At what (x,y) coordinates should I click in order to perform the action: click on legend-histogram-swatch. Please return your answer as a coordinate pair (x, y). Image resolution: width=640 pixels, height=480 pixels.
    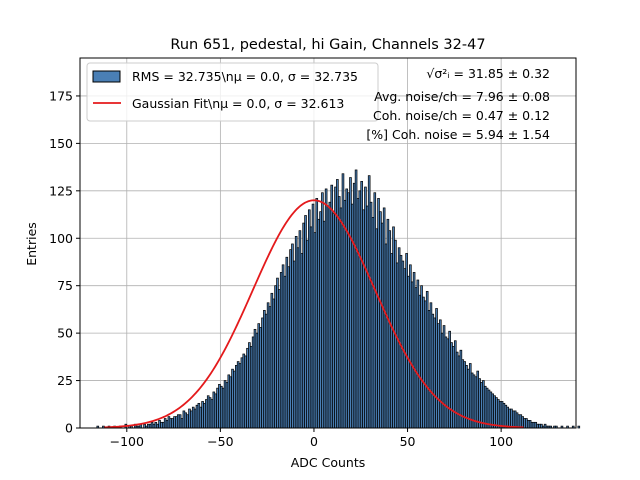
    Looking at the image, I should click on (106, 76).